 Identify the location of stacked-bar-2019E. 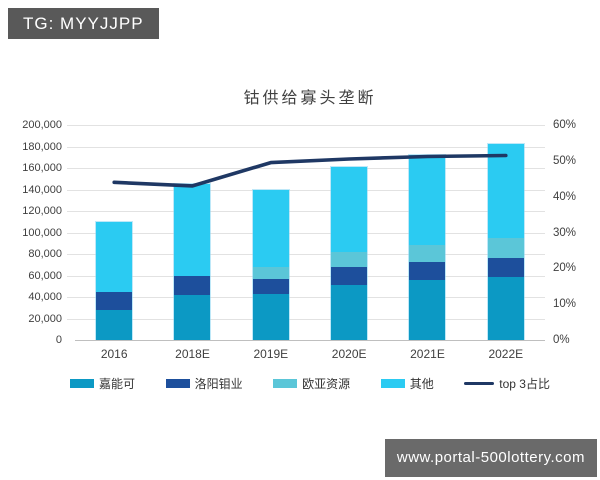
(270, 264).